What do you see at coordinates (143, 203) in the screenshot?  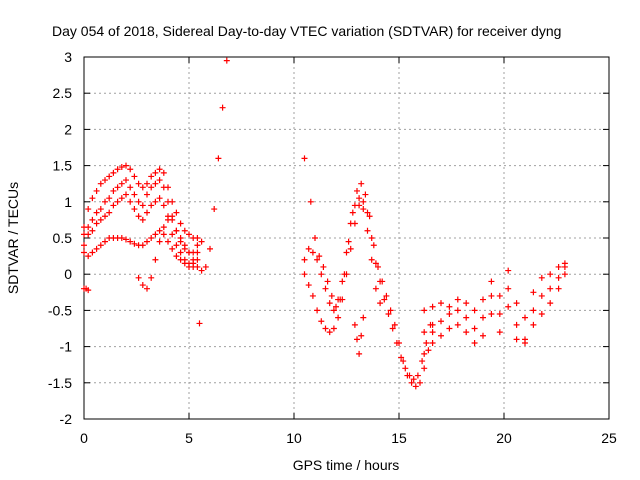 I see `series-sat-A` at bounding box center [143, 203].